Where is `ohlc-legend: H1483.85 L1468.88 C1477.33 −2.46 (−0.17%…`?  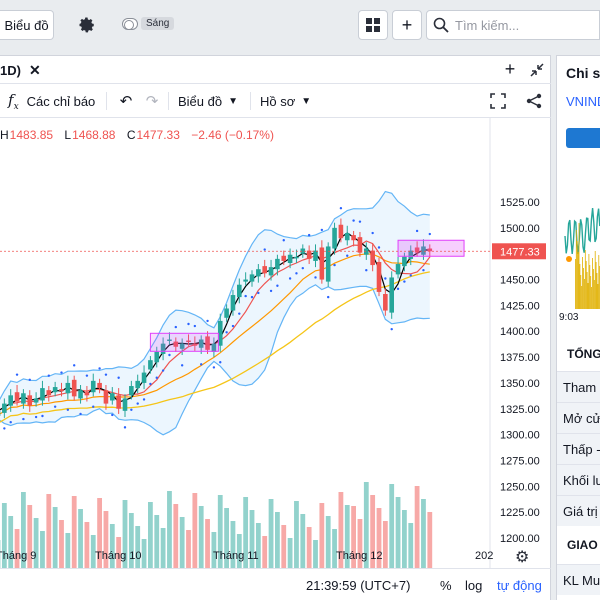 ohlc-legend: H1483.85 L1468.88 C1477.33 −2.46 (−0.17%… is located at coordinates (139, 135).